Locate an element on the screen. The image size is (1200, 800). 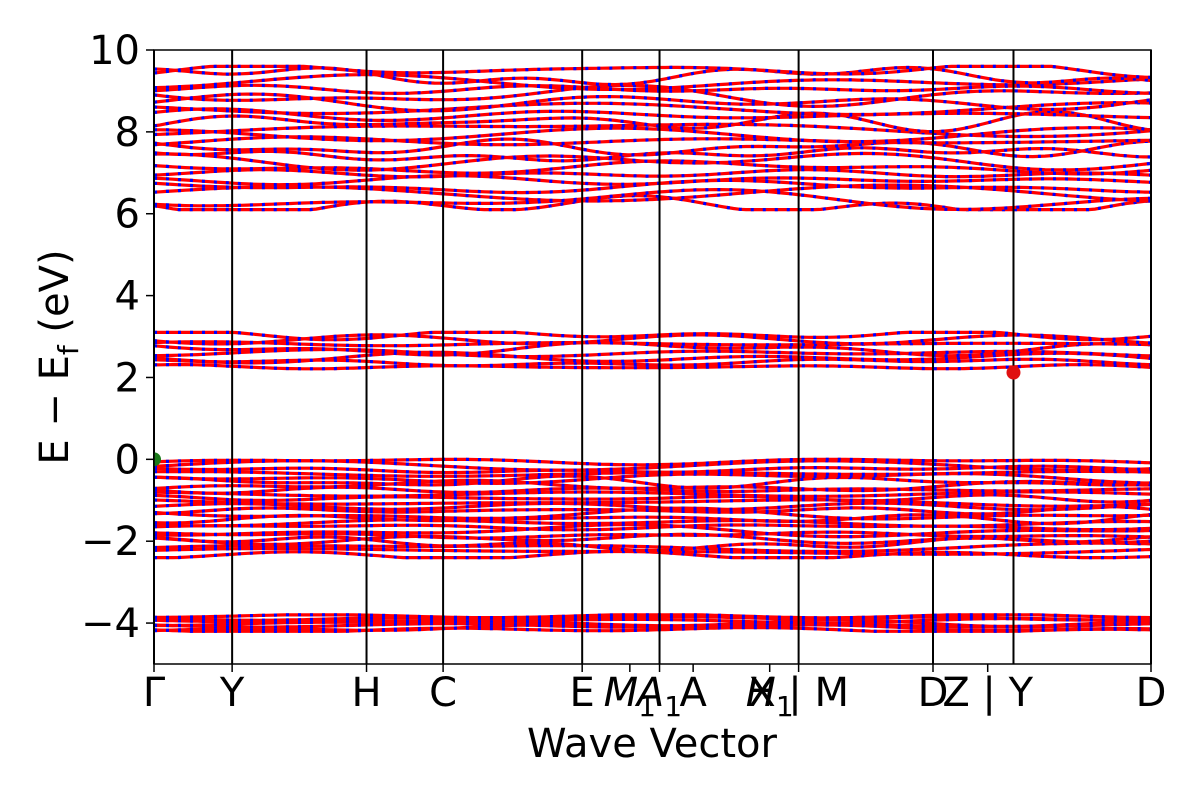
y-axis-label-main: E − E is located at coordinates (55, 410).